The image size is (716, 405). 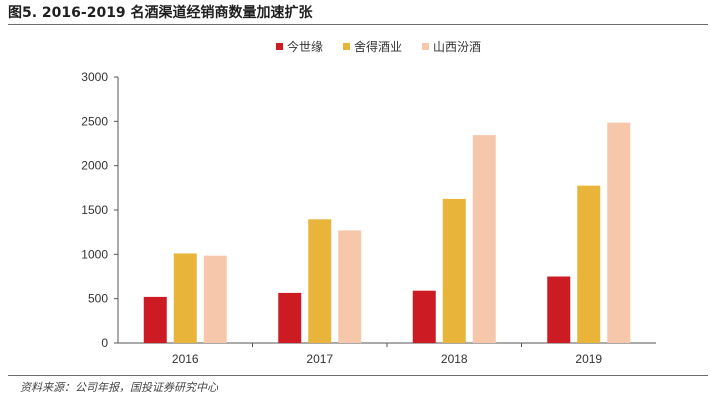 What do you see at coordinates (94, 210) in the screenshot?
I see `y-tick-label: 1500` at bounding box center [94, 210].